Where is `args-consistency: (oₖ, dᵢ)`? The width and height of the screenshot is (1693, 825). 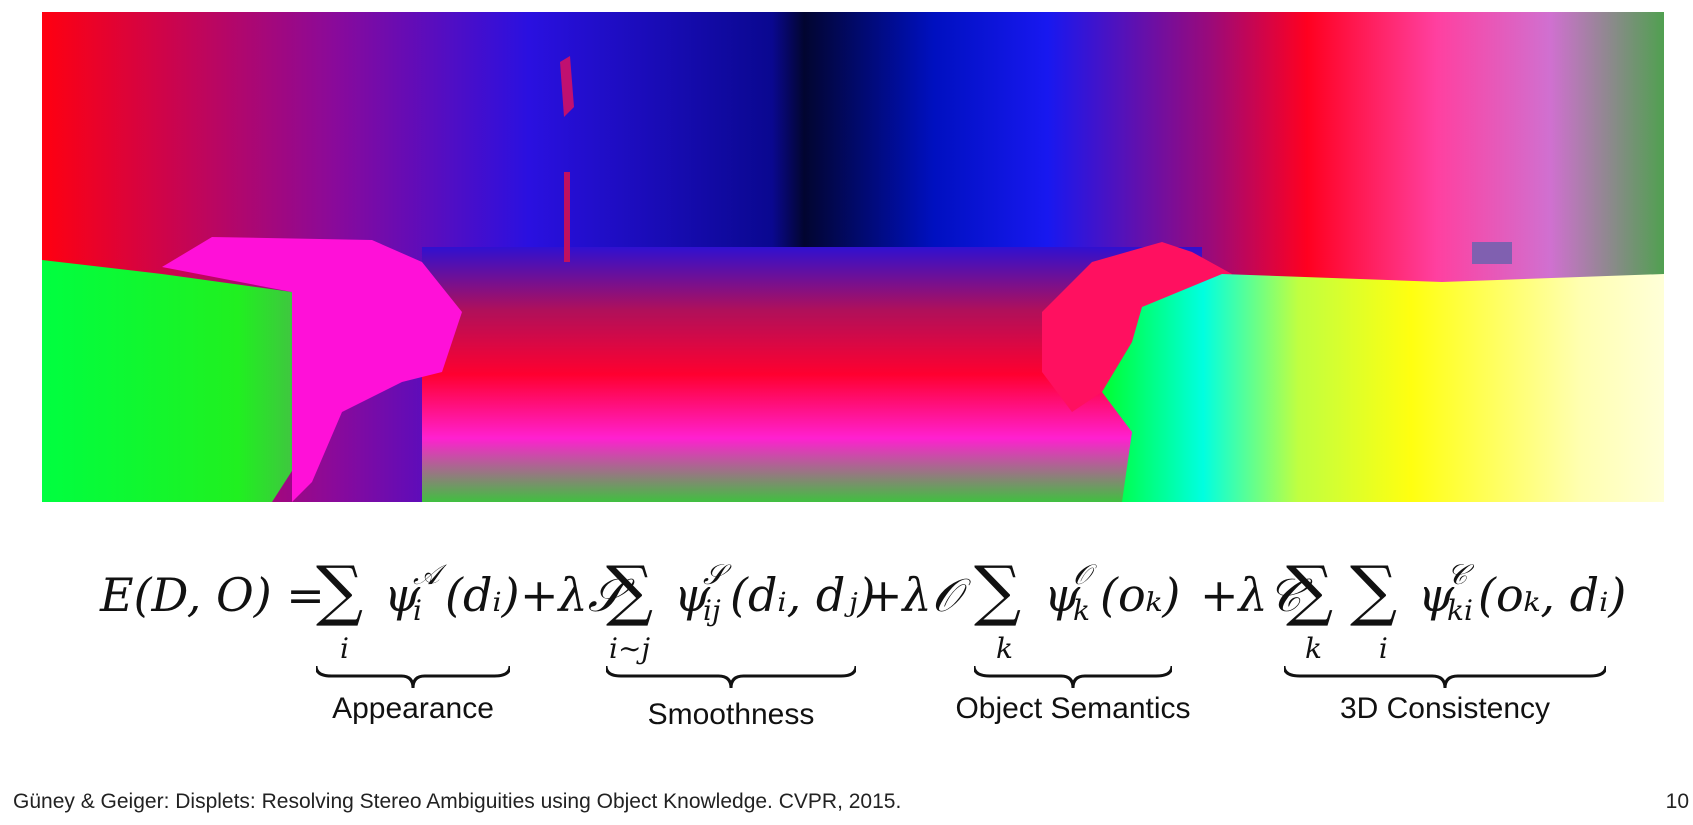 args-consistency: (oₖ, dᵢ) is located at coordinates (1552, 595).